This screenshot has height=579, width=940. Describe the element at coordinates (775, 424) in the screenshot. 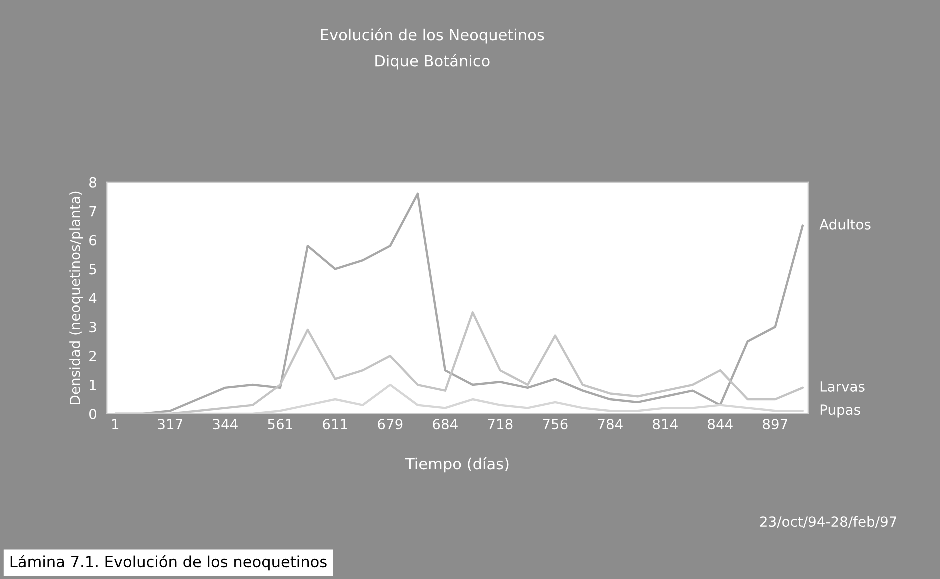

I see `x-tick-label: 897` at that location.